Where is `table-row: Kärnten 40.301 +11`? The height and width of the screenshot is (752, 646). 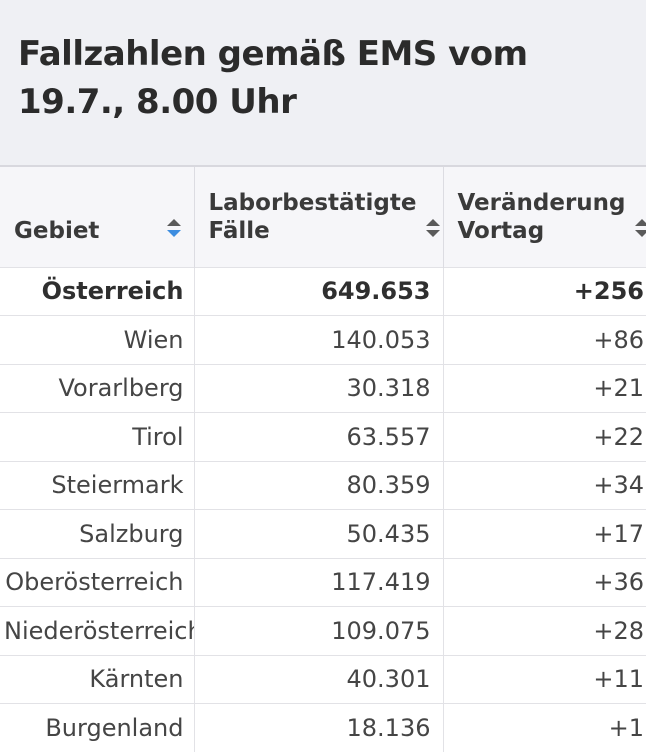 table-row: Kärnten 40.301 +11 is located at coordinates (323, 679).